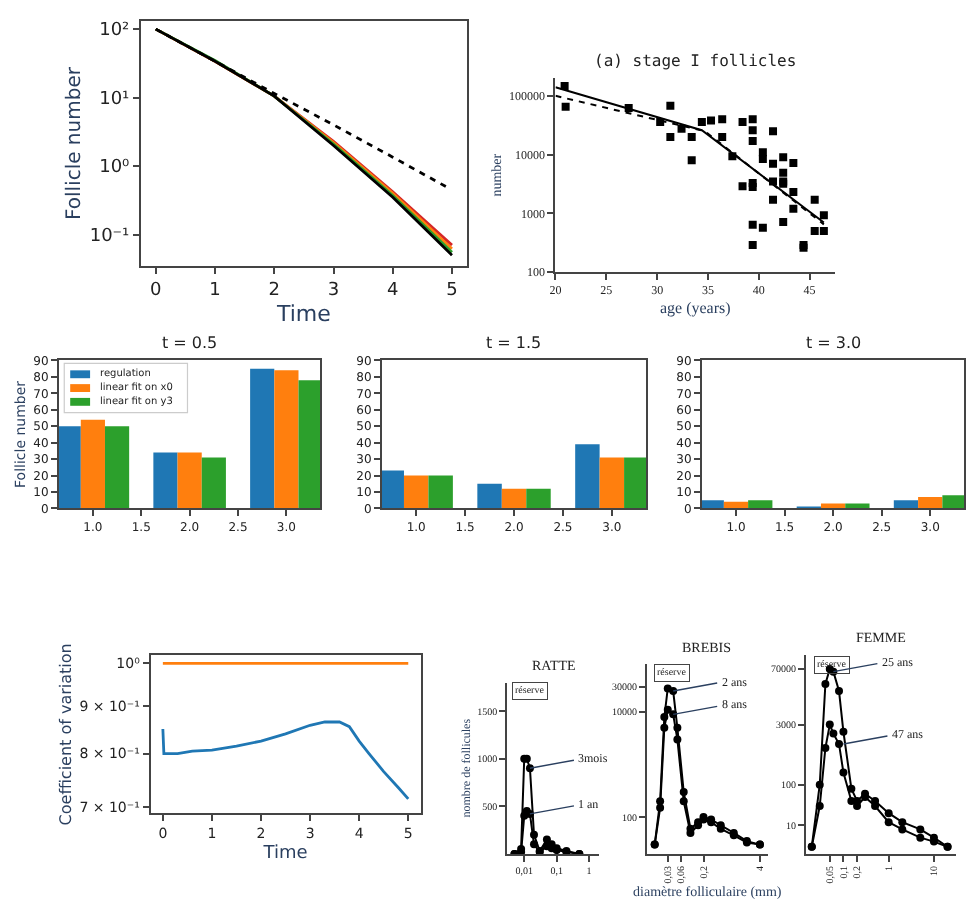 The image size is (970, 916). I want to click on chart-title: (a) stage I follicles, so click(695, 61).